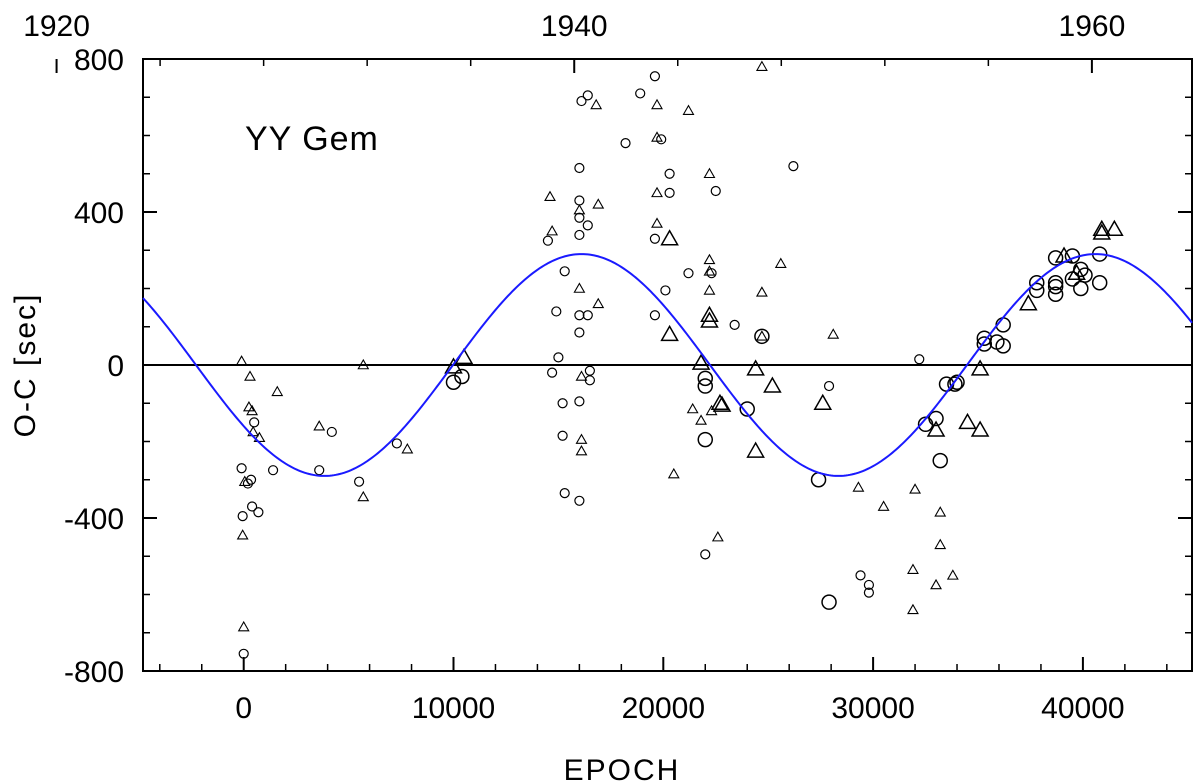 This screenshot has width=1200, height=784. Describe the element at coordinates (453, 708) in the screenshot. I see `x-tick-label: 10000` at that location.